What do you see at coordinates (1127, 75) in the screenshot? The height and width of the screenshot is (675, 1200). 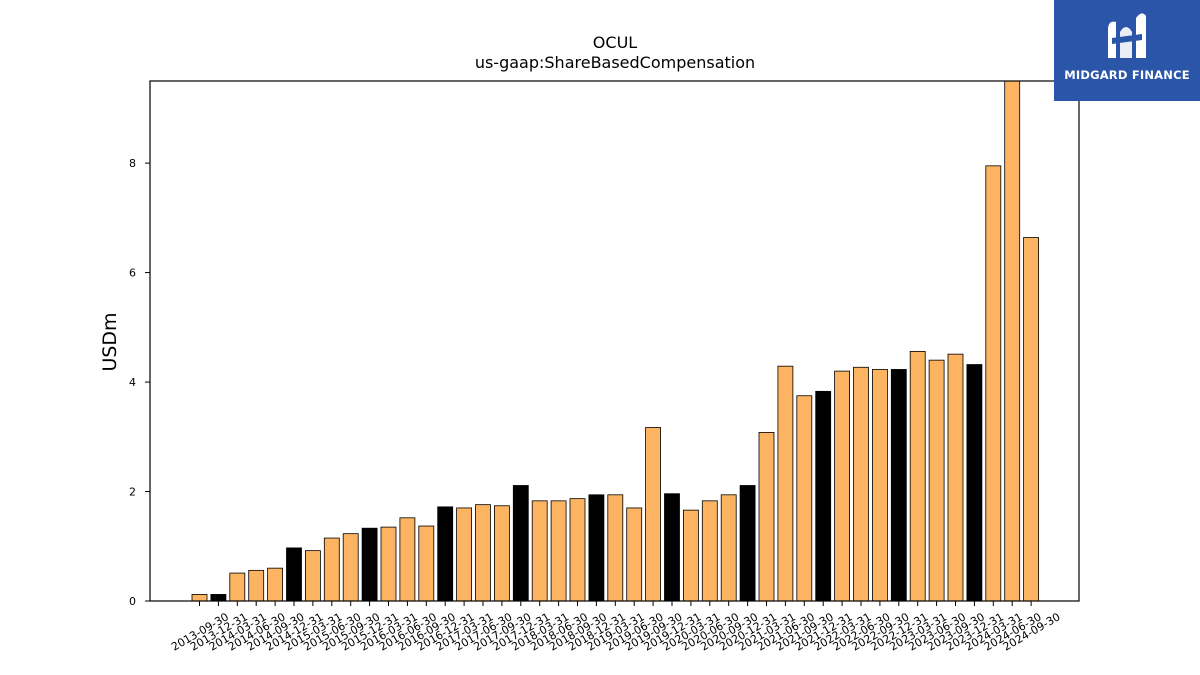 I see `logo-brand-text: MIDGARD FINANCE` at bounding box center [1127, 75].